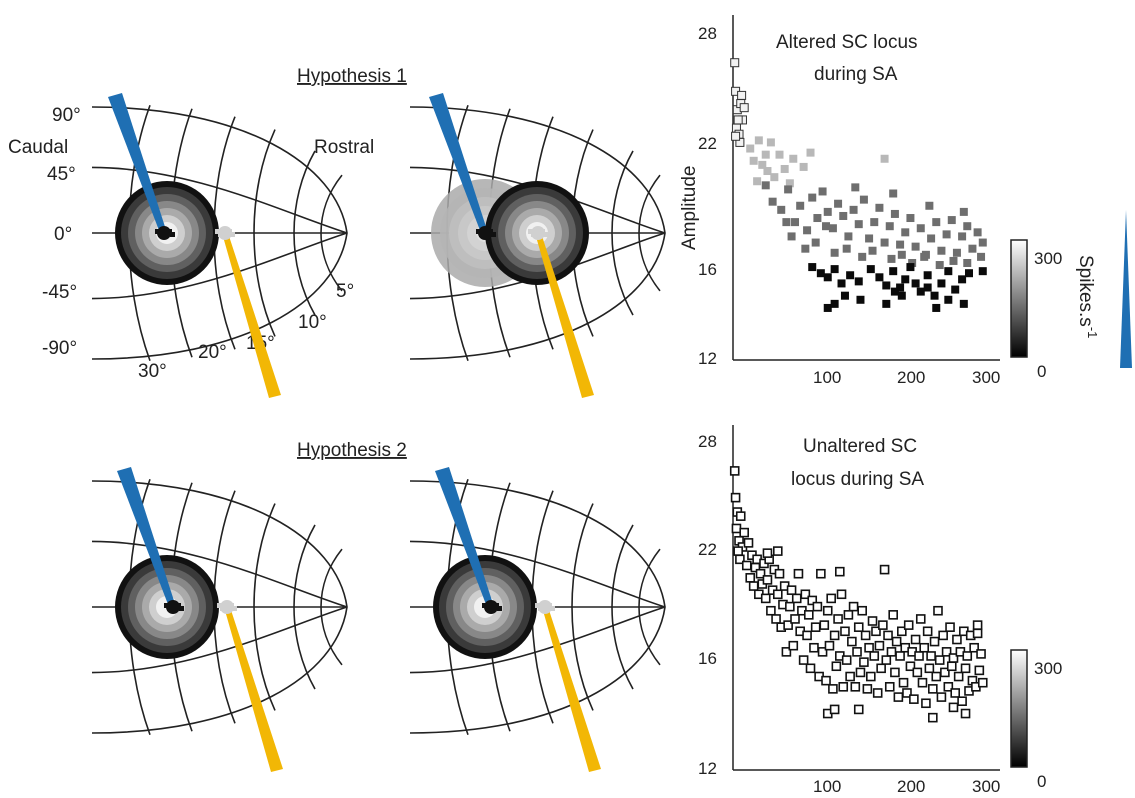 Image resolution: width=1135 pixels, height=798 pixels. I want to click on sc-map-hyp1-shifted, so click(537, 245).